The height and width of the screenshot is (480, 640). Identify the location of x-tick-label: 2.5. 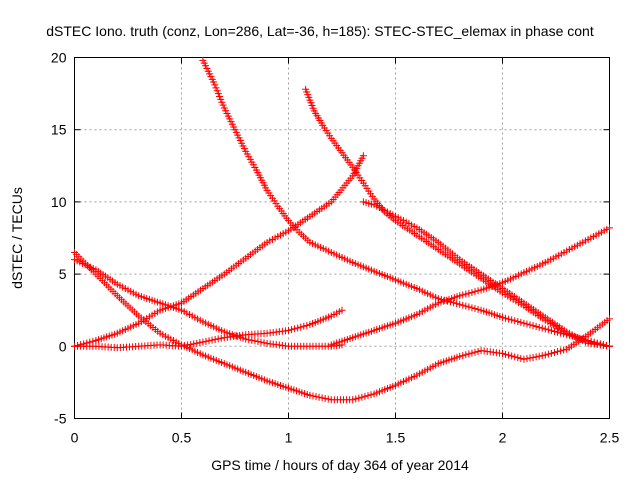
(610, 438).